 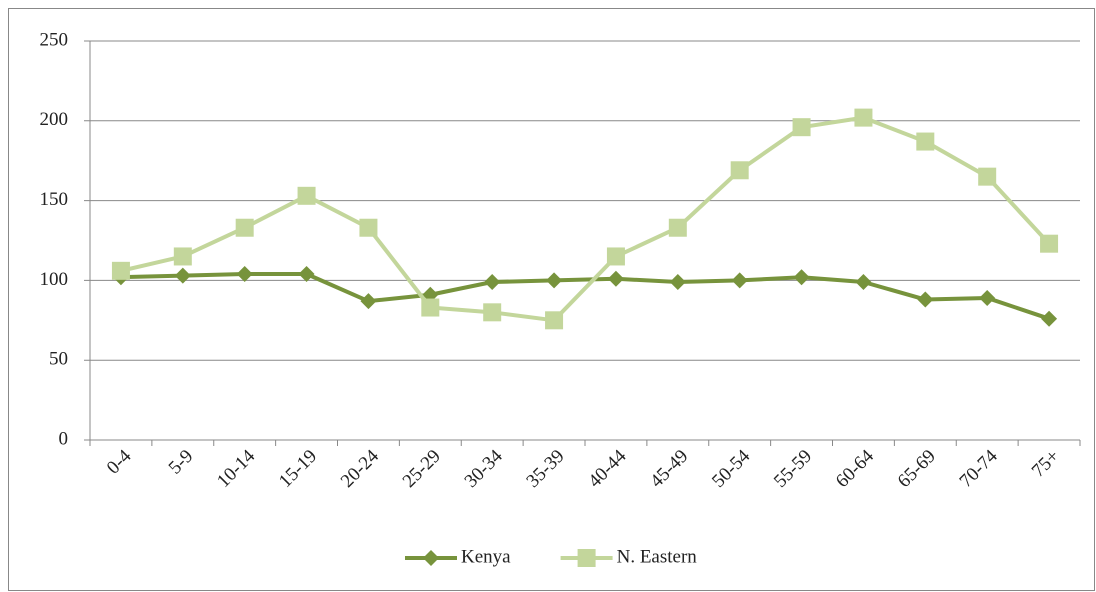 I want to click on y-tick-label: 200, so click(x=54, y=119).